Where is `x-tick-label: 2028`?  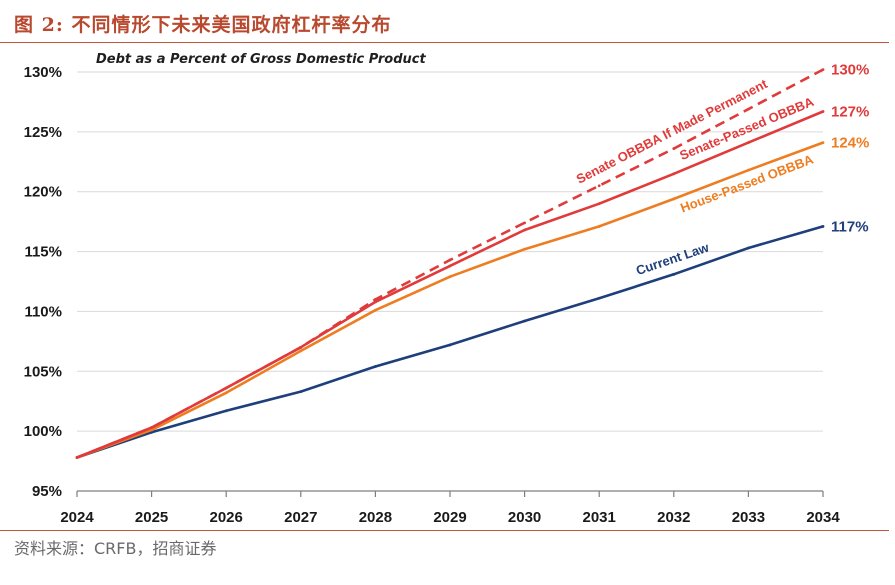
x-tick-label: 2028 is located at coordinates (375, 517).